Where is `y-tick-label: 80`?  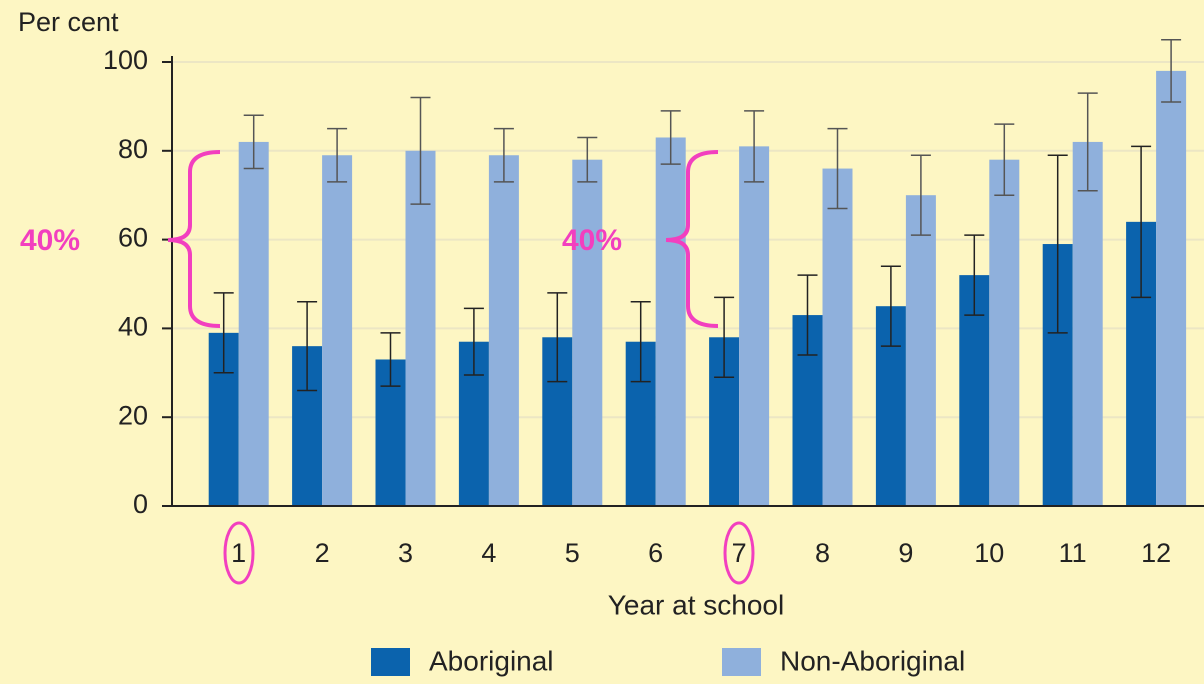
y-tick-label: 80 is located at coordinates (133, 149).